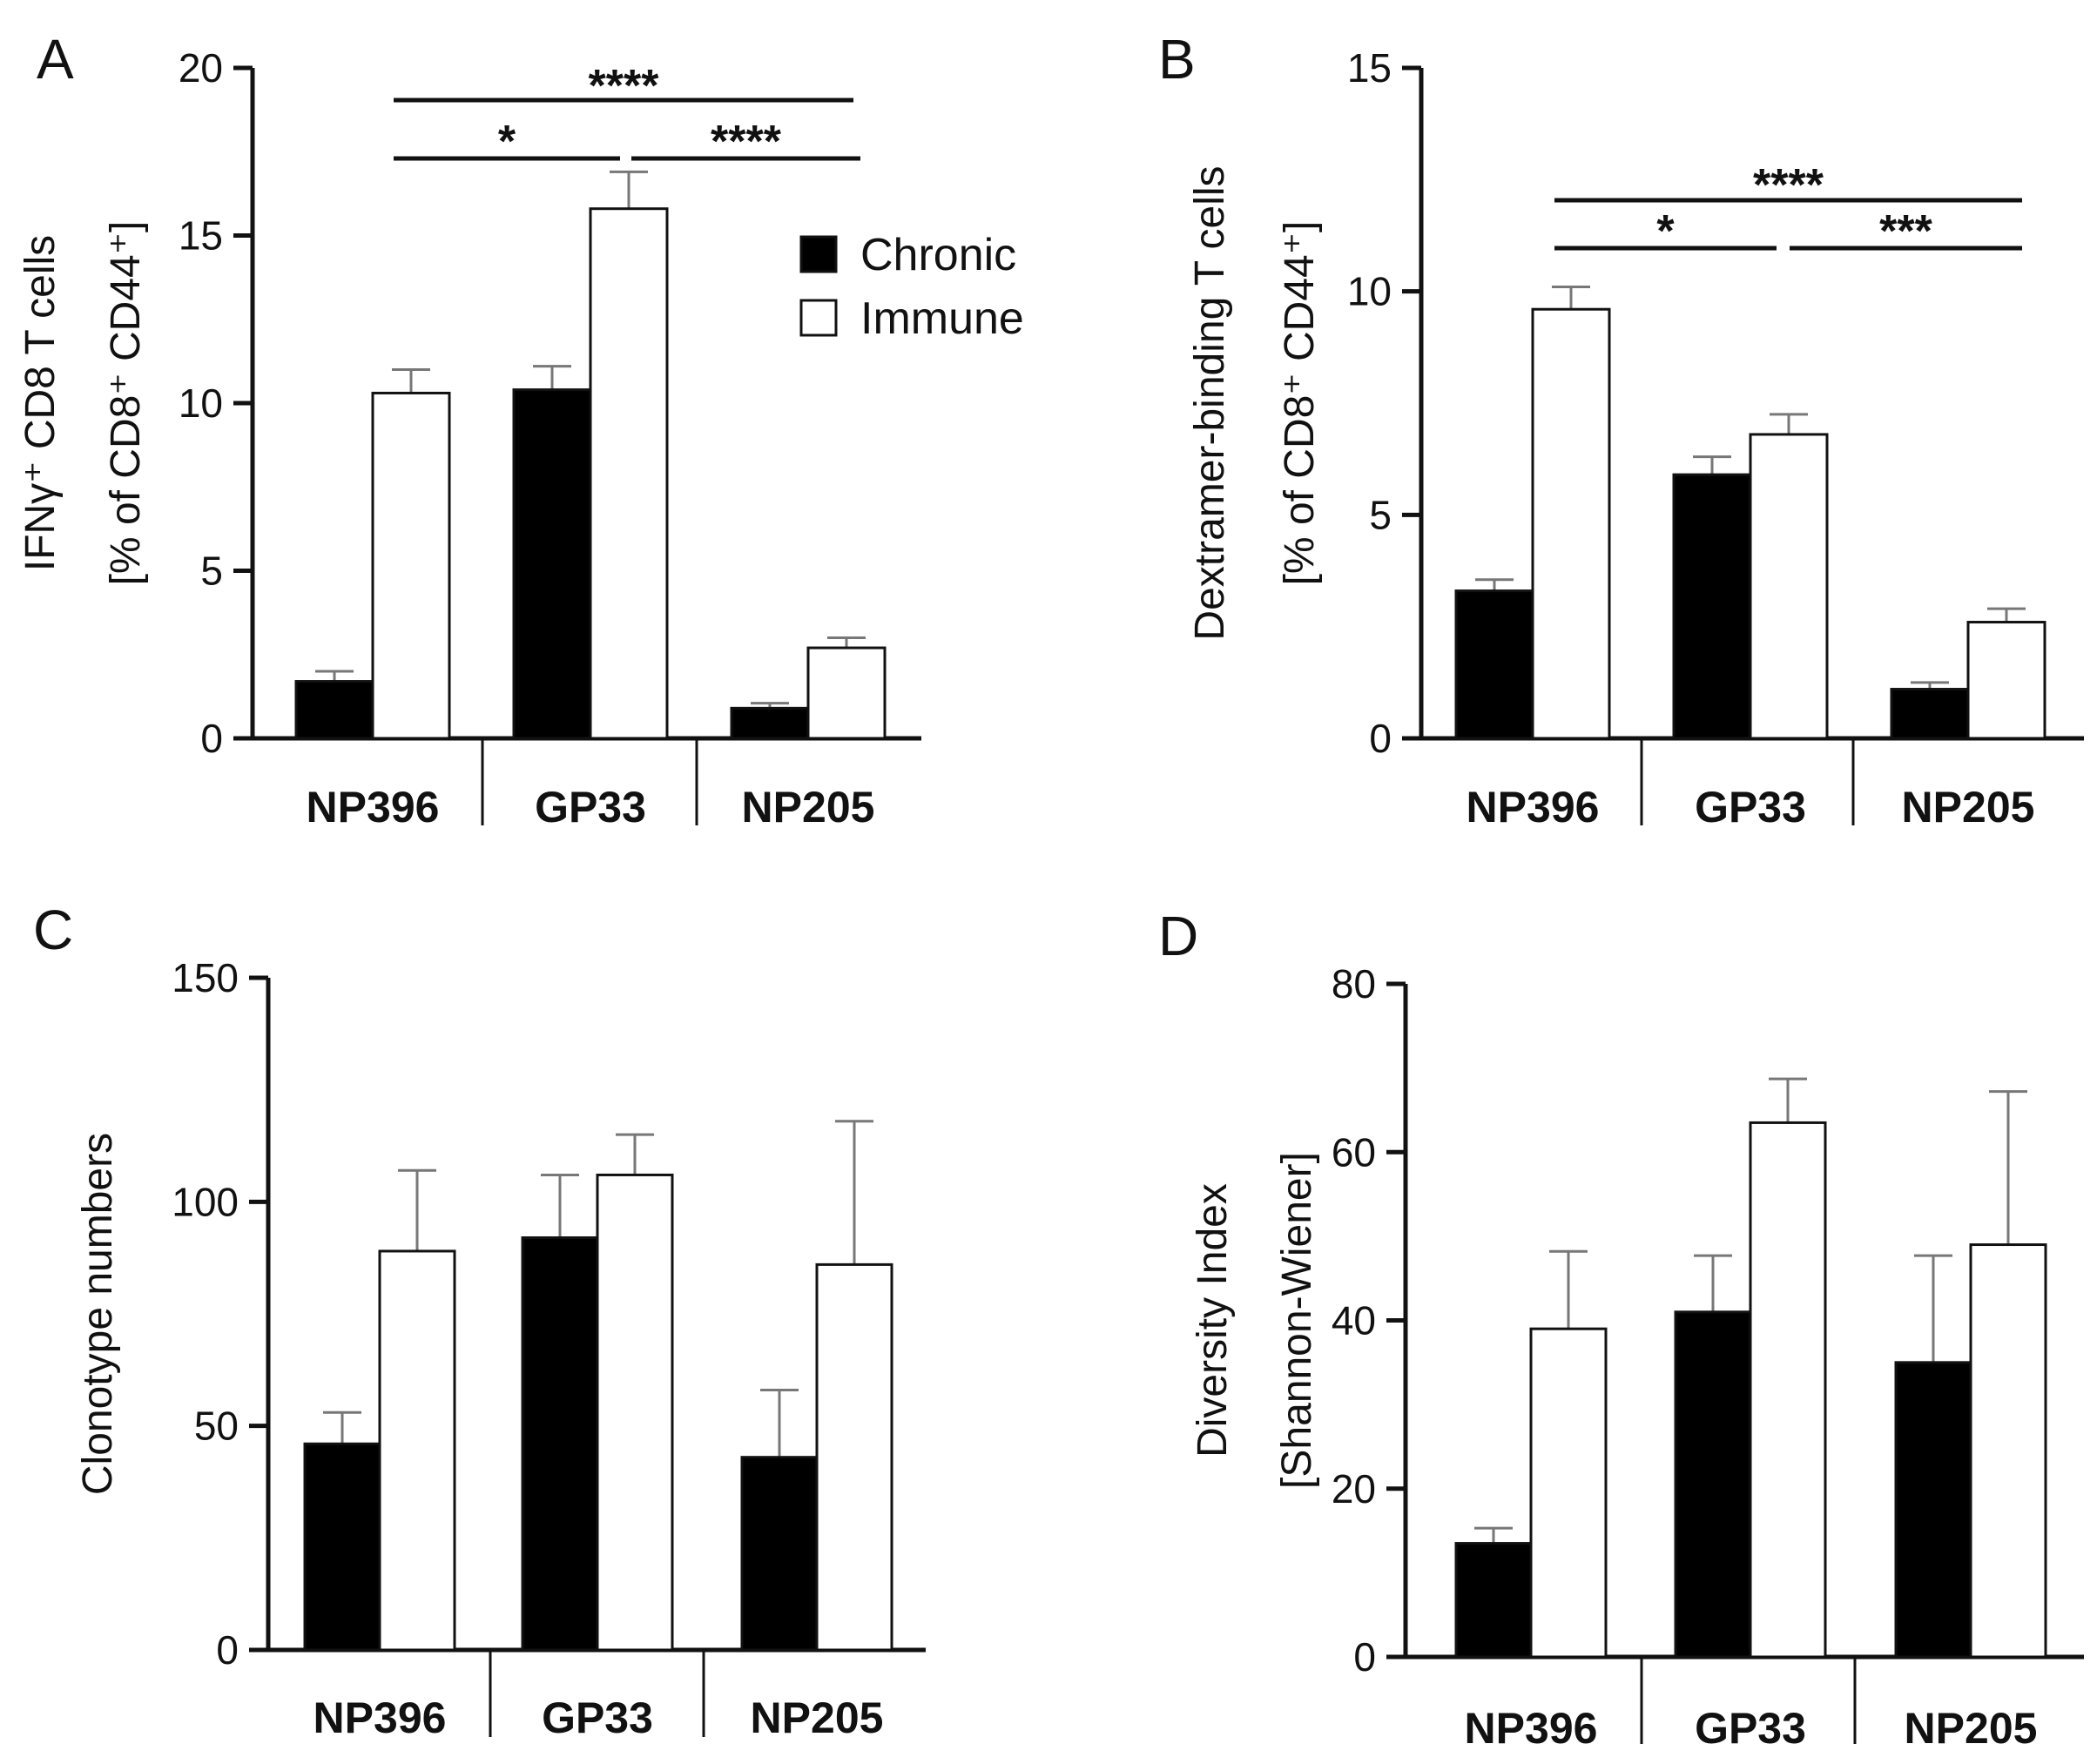 The height and width of the screenshot is (1764, 2097). I want to click on y-tick-label: 100, so click(205, 1201).